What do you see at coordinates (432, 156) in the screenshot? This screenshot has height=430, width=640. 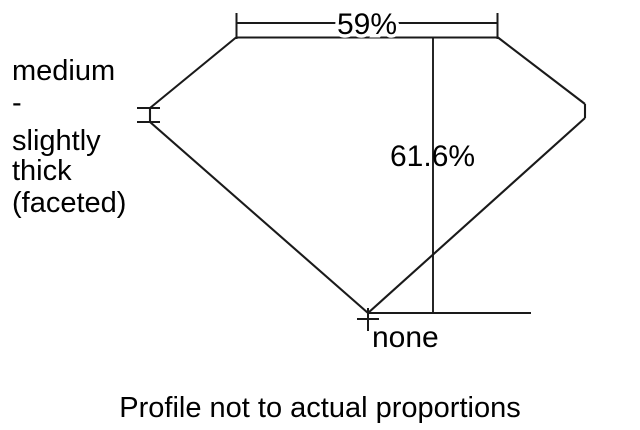 I see `depth-percent-label: 61.6%` at bounding box center [432, 156].